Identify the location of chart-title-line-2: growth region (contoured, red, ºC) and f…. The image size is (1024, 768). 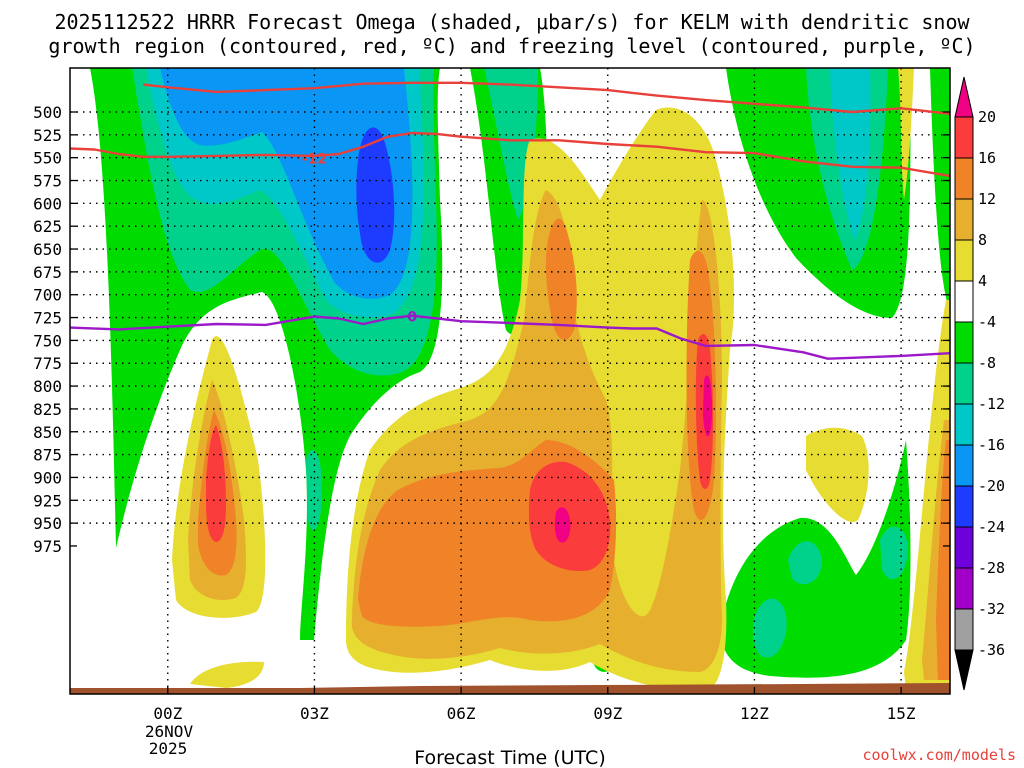
(511, 46).